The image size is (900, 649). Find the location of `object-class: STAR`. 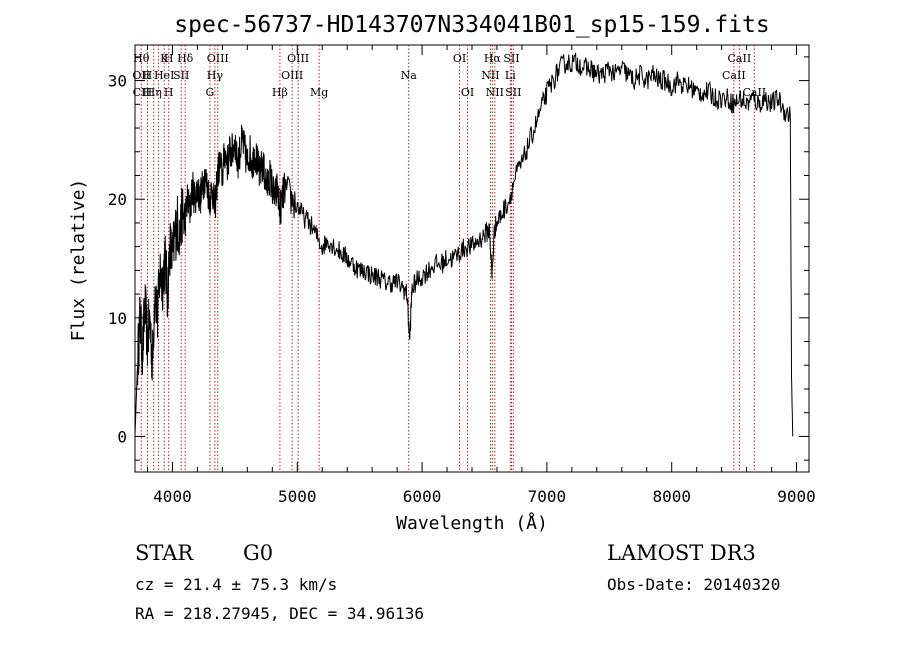

object-class: STAR is located at coordinates (164, 553).